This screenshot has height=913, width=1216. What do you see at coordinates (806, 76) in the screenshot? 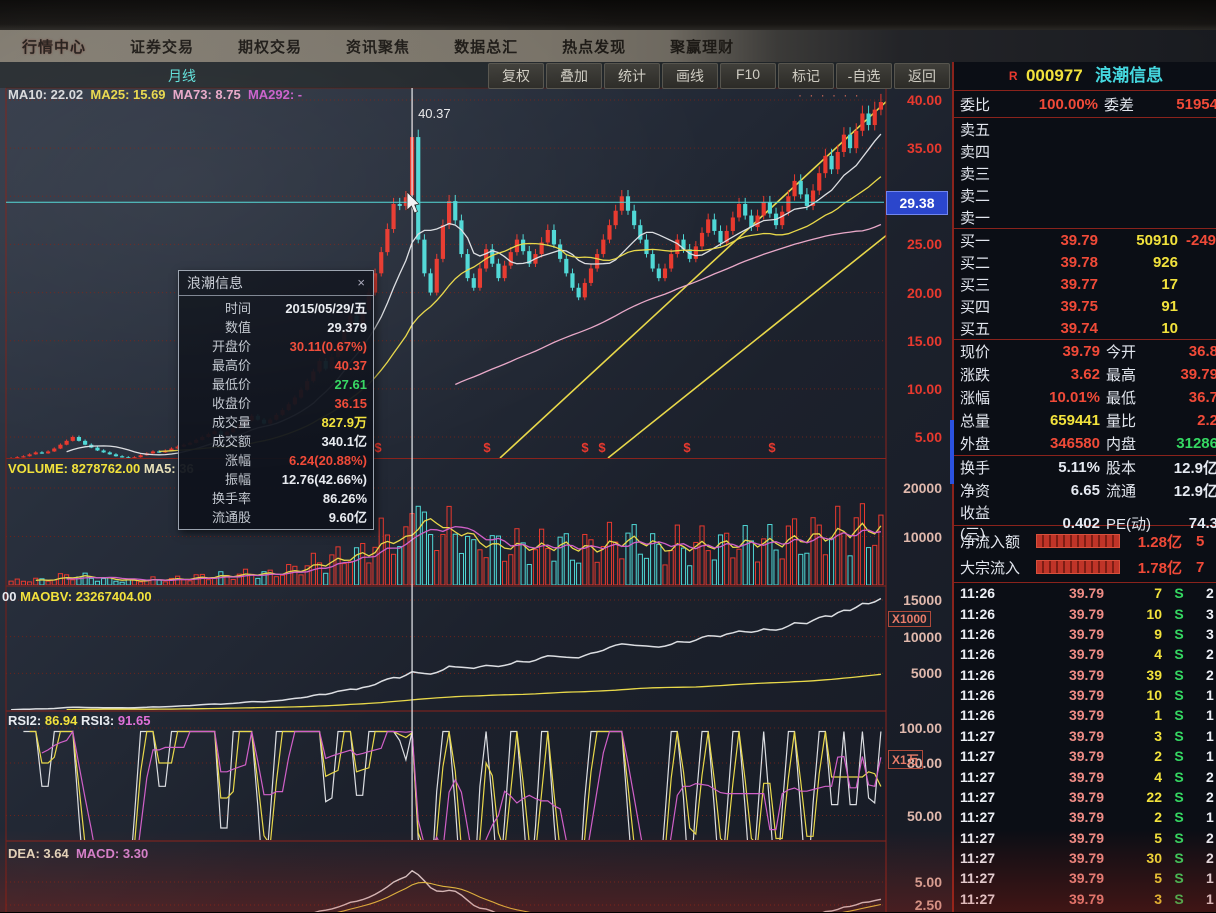
I see `mark-button: 标记` at bounding box center [806, 76].